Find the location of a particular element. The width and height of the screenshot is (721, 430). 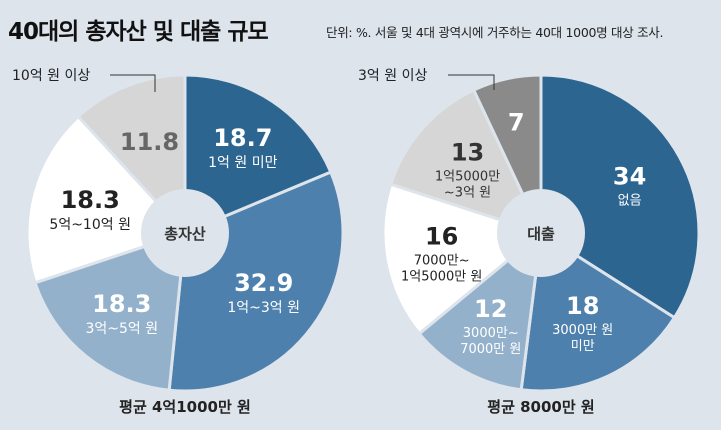

slice-category-label: 1억5000만 is located at coordinates (467, 177).